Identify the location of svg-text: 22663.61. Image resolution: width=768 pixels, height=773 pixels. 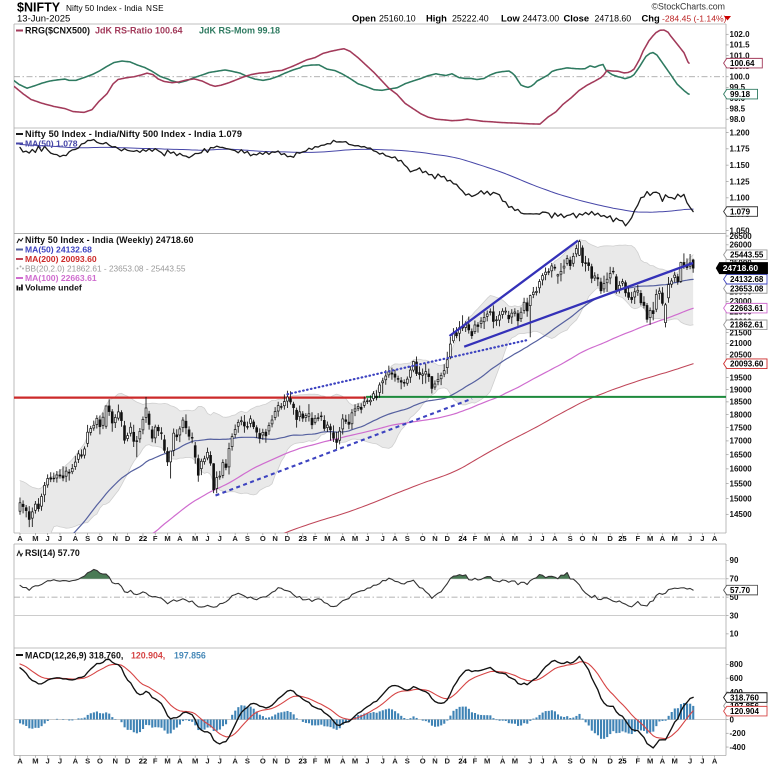
(747, 308).